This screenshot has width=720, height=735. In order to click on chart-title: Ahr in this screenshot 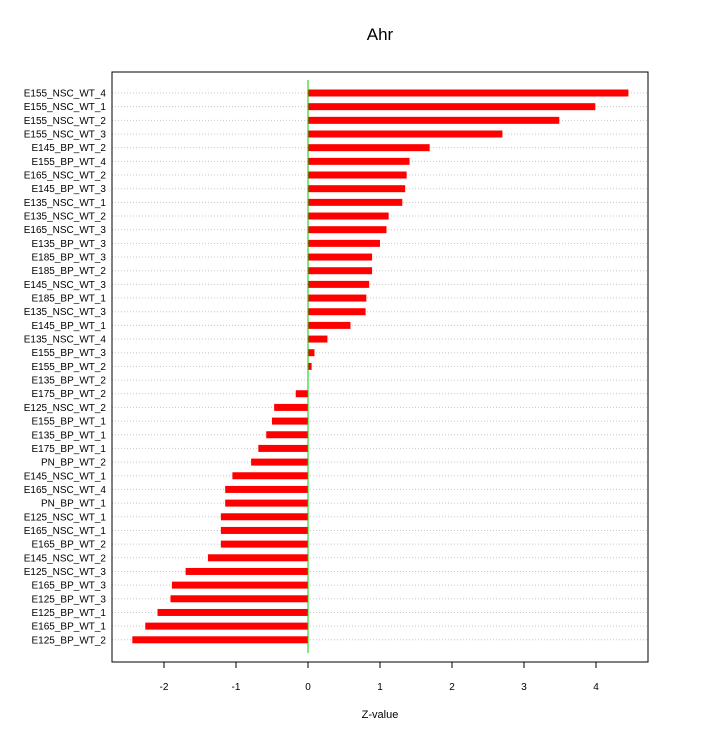, I will do `click(380, 34)`.